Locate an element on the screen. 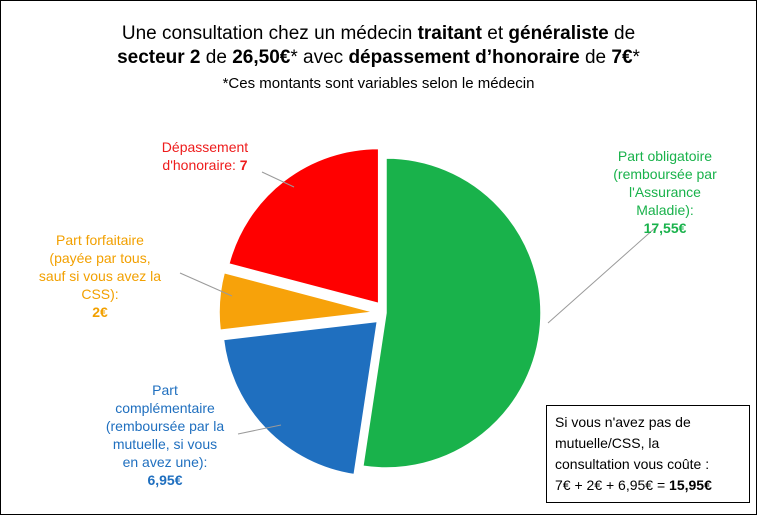  label-line: d'honoraire: is located at coordinates (201, 165).